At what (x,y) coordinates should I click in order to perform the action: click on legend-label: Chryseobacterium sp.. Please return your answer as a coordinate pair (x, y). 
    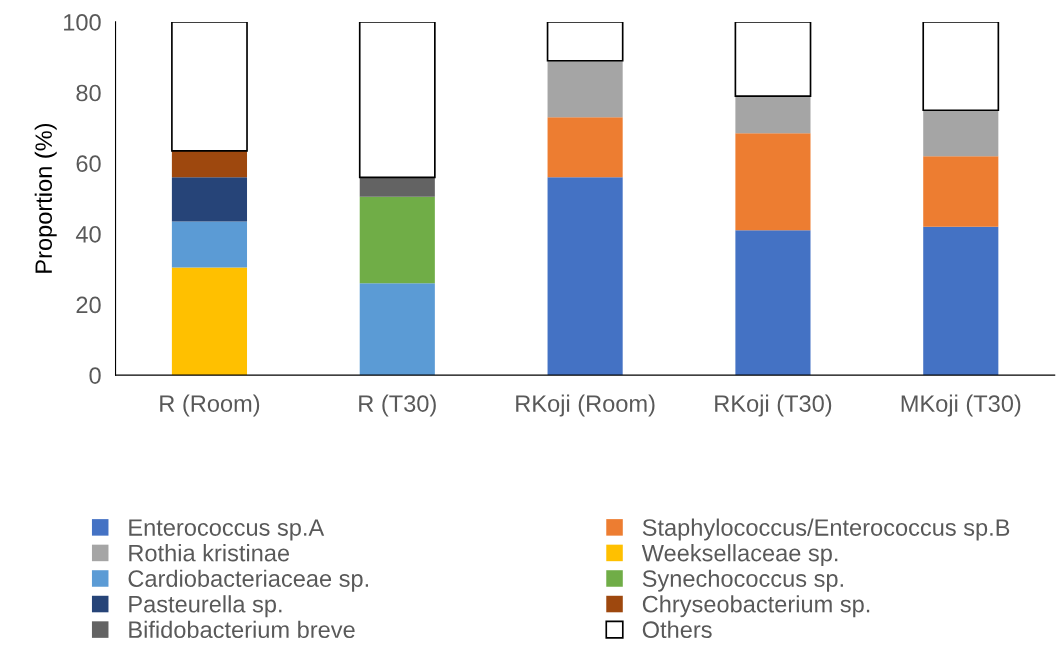
    Looking at the image, I should click on (756, 606).